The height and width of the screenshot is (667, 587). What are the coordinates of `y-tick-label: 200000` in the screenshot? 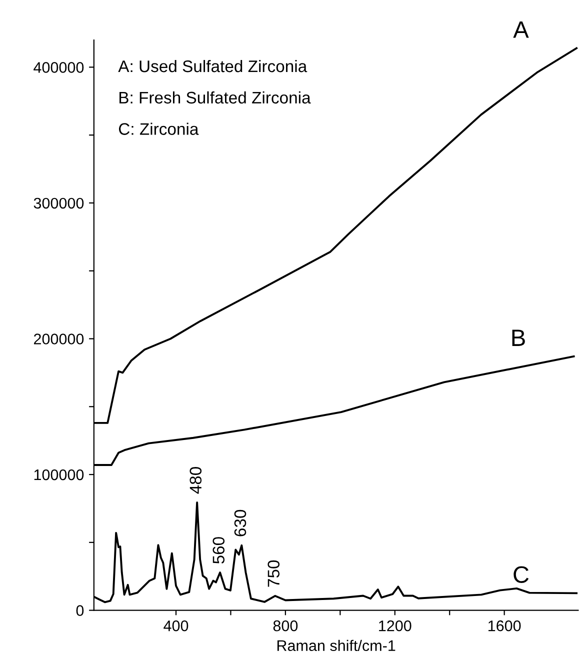 It's located at (59, 339).